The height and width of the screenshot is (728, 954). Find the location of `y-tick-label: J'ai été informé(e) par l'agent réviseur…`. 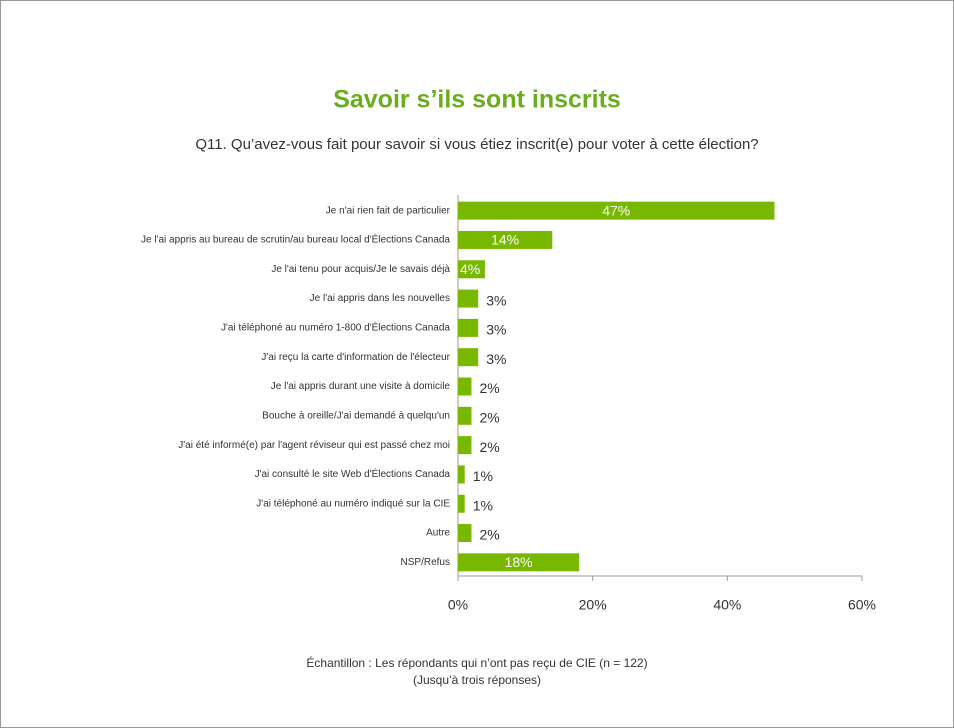

y-tick-label: J'ai été informé(e) par l'agent réviseur… is located at coordinates (314, 445).